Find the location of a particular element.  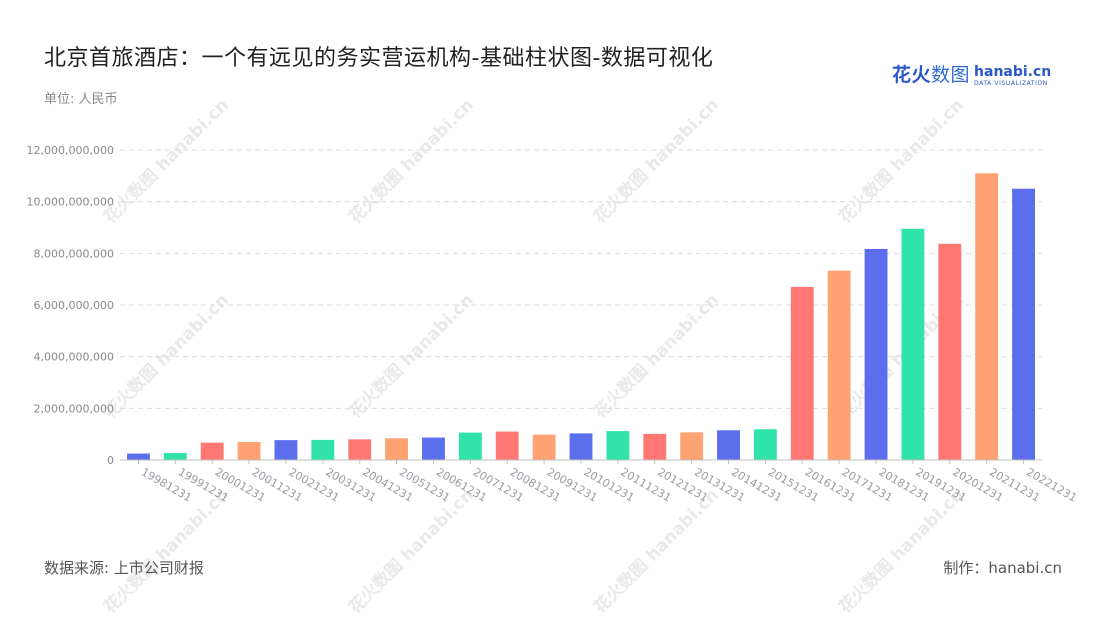

logo-en-text: hanabi.cn is located at coordinates (1013, 72).